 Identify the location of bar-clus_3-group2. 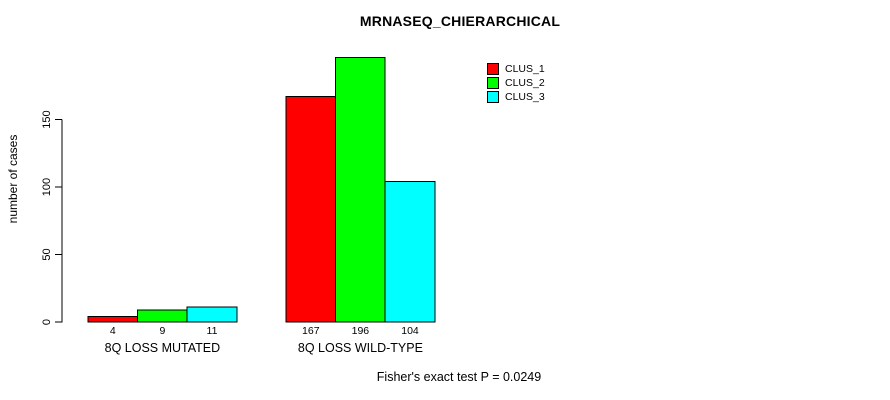
(410, 252).